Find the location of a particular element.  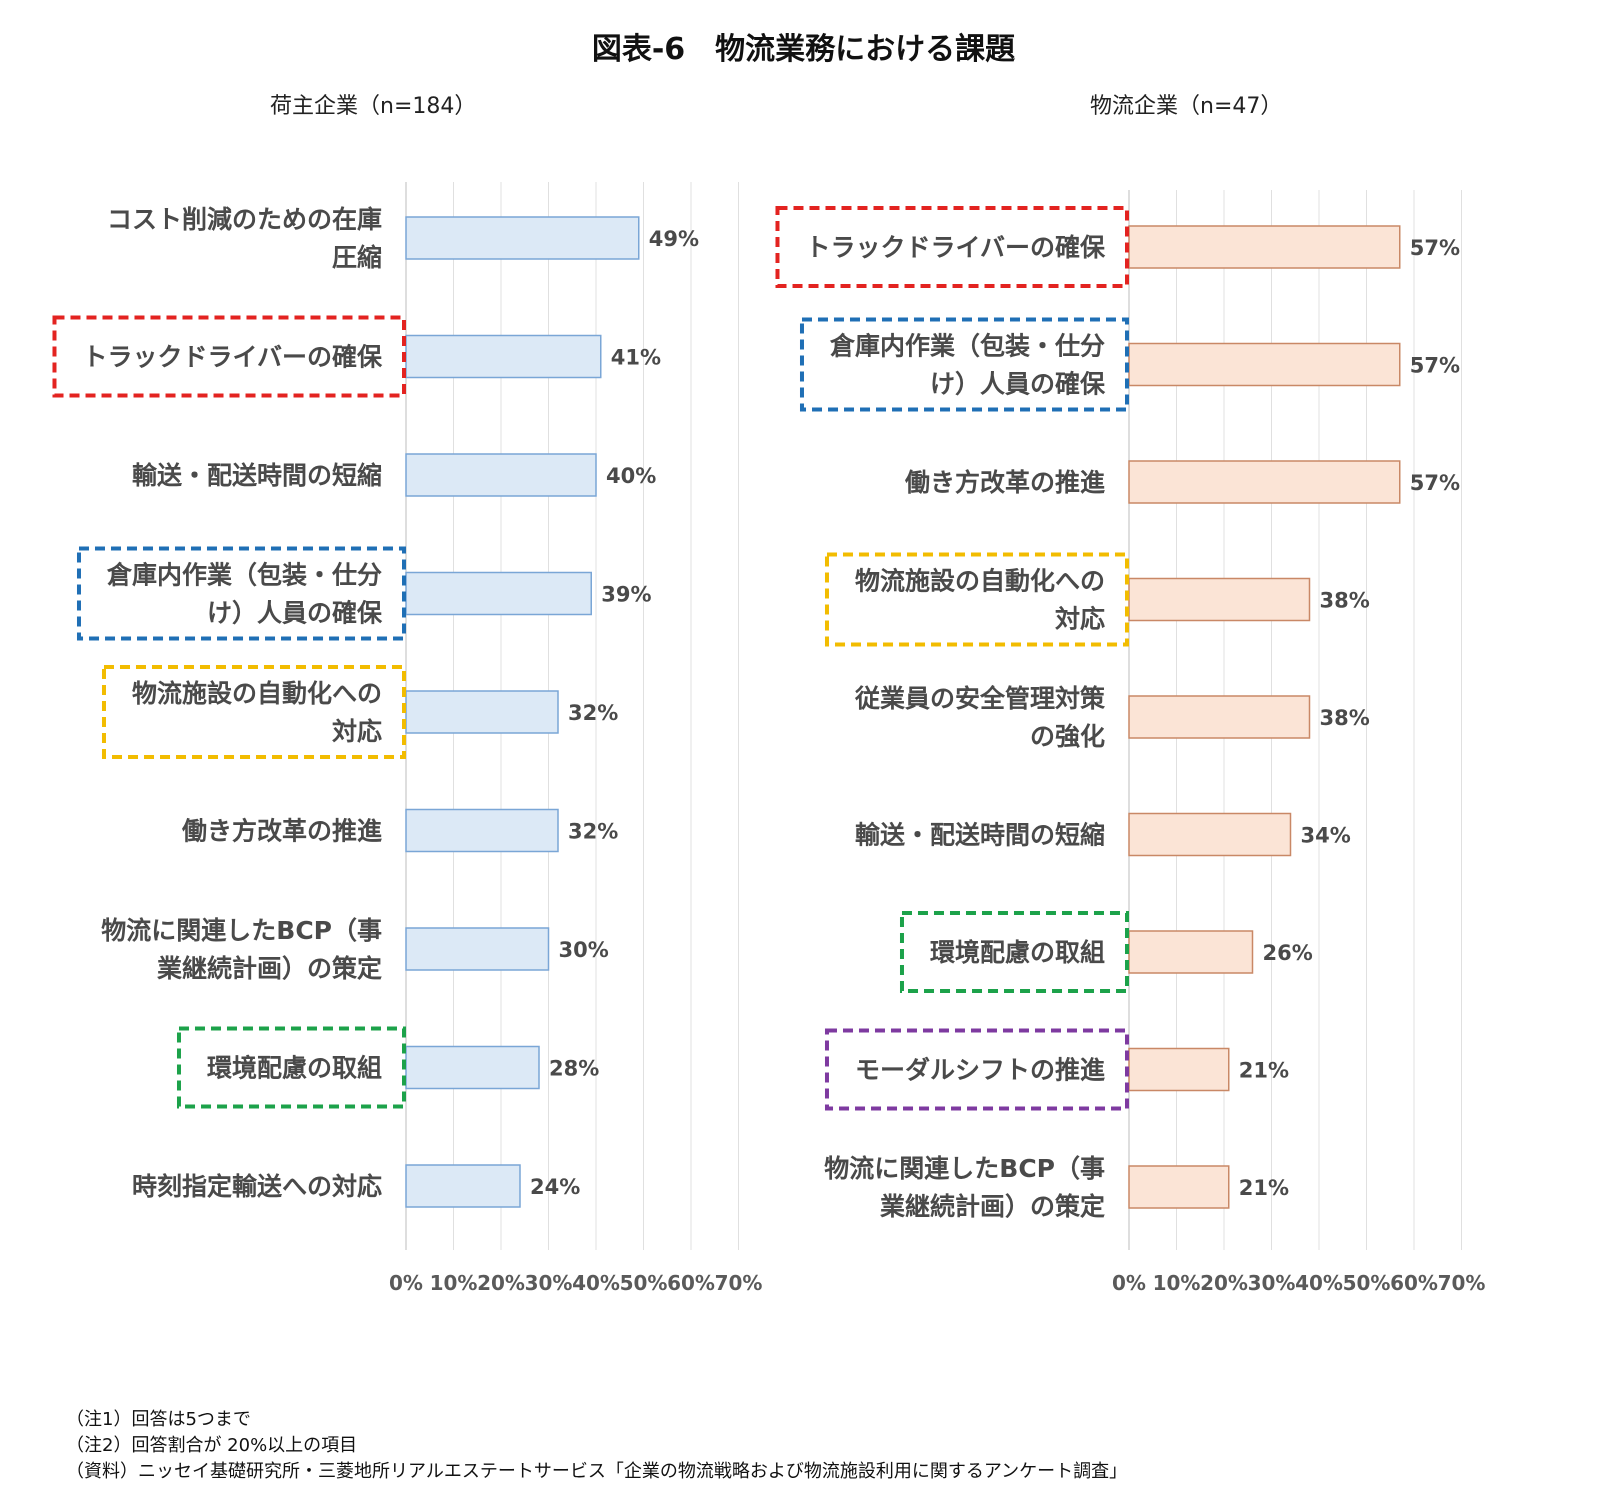

right-category-label: け）人員の確保 is located at coordinates (1018, 384).